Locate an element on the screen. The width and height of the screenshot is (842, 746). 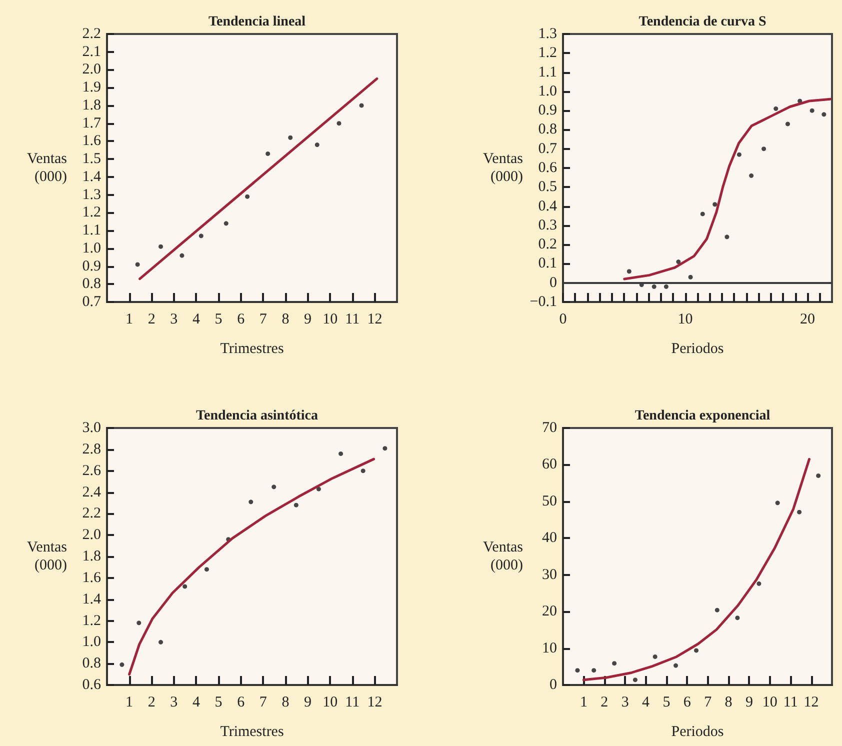
y-tick-label: 60 is located at coordinates (549, 464).